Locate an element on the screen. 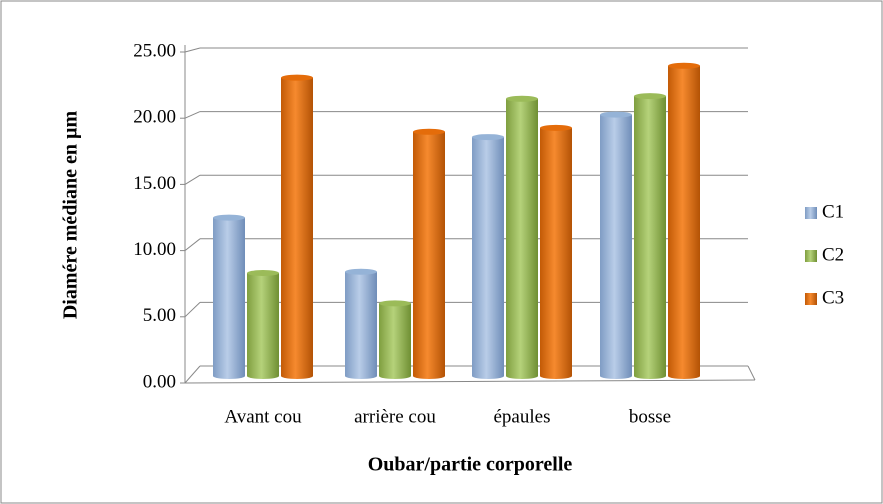 The image size is (883, 504). x-tick-label: bosse is located at coordinates (650, 416).